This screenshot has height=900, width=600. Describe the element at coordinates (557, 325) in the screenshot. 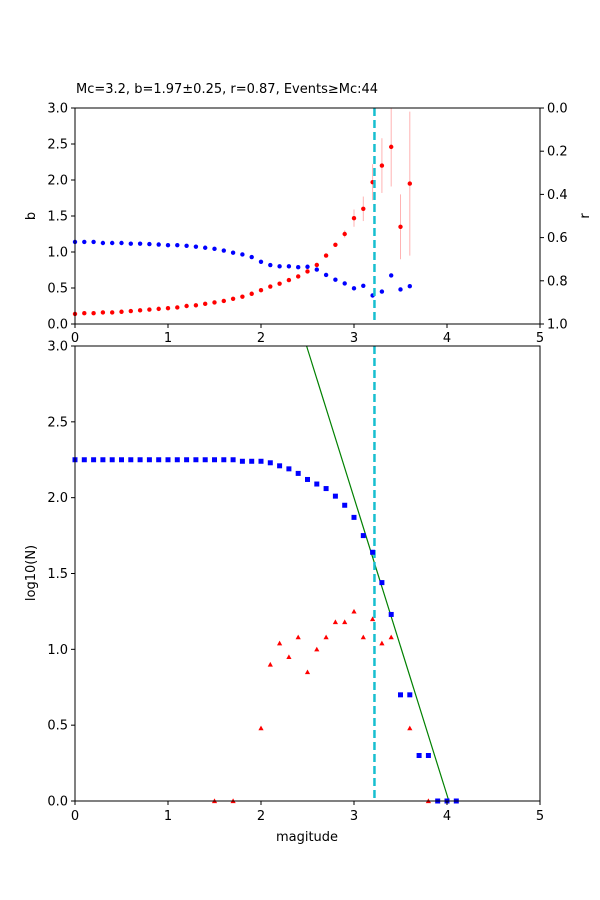

I see `right-y-tick-label: 1.0` at that location.